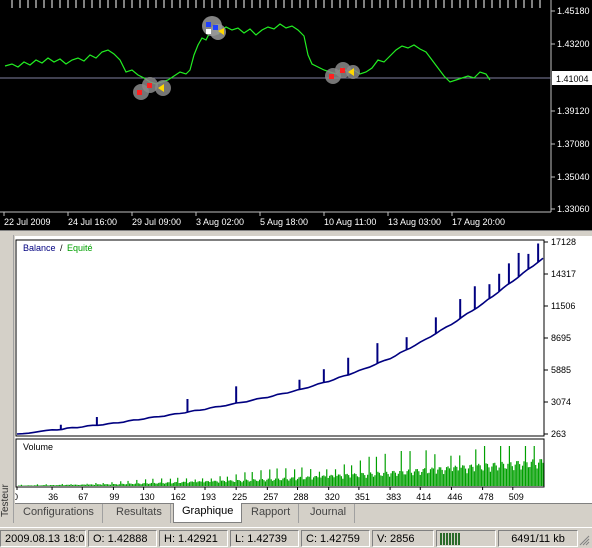 The width and height of the screenshot is (592, 548). I want to click on tab-journal: Journal, so click(329, 513).